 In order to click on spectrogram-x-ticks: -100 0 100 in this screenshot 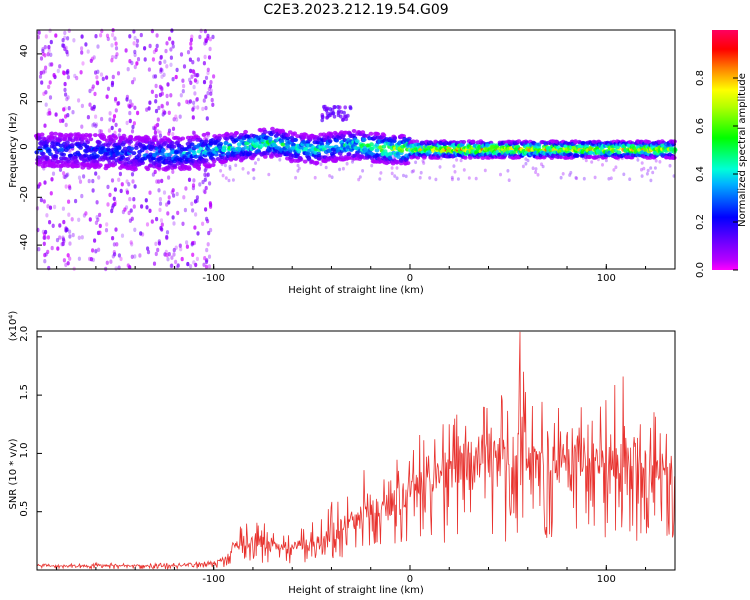, I will do `click(351, 274)`.